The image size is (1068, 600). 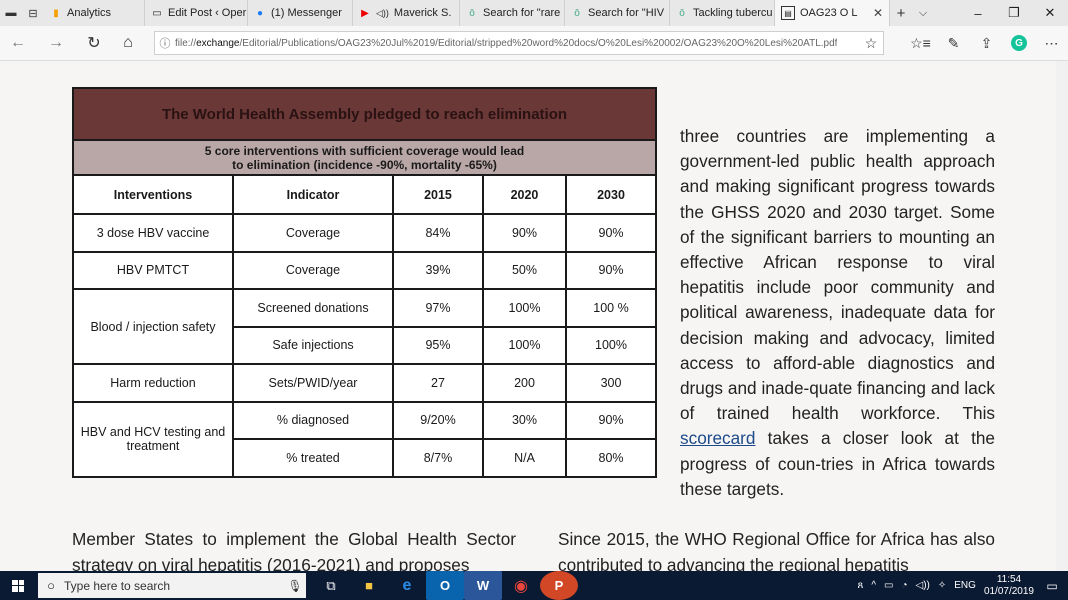 What do you see at coordinates (331, 585) in the screenshot?
I see `task-view-icon: ⧉` at bounding box center [331, 585].